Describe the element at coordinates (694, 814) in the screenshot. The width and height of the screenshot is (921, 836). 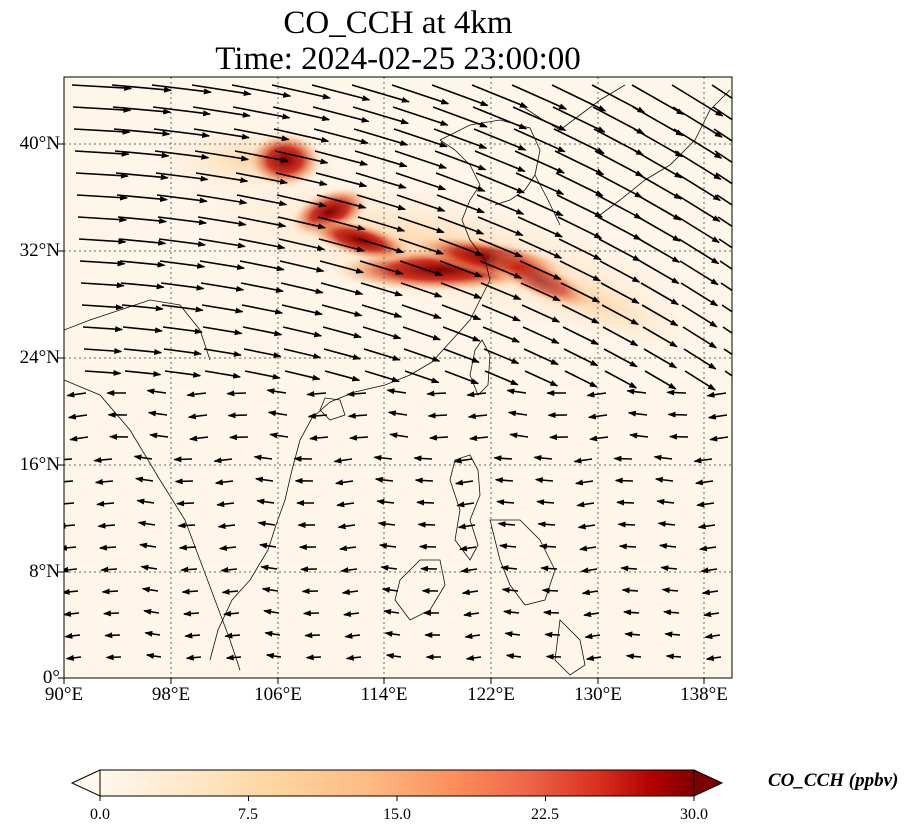
I see `colorbar-tick-label: 30.0` at that location.